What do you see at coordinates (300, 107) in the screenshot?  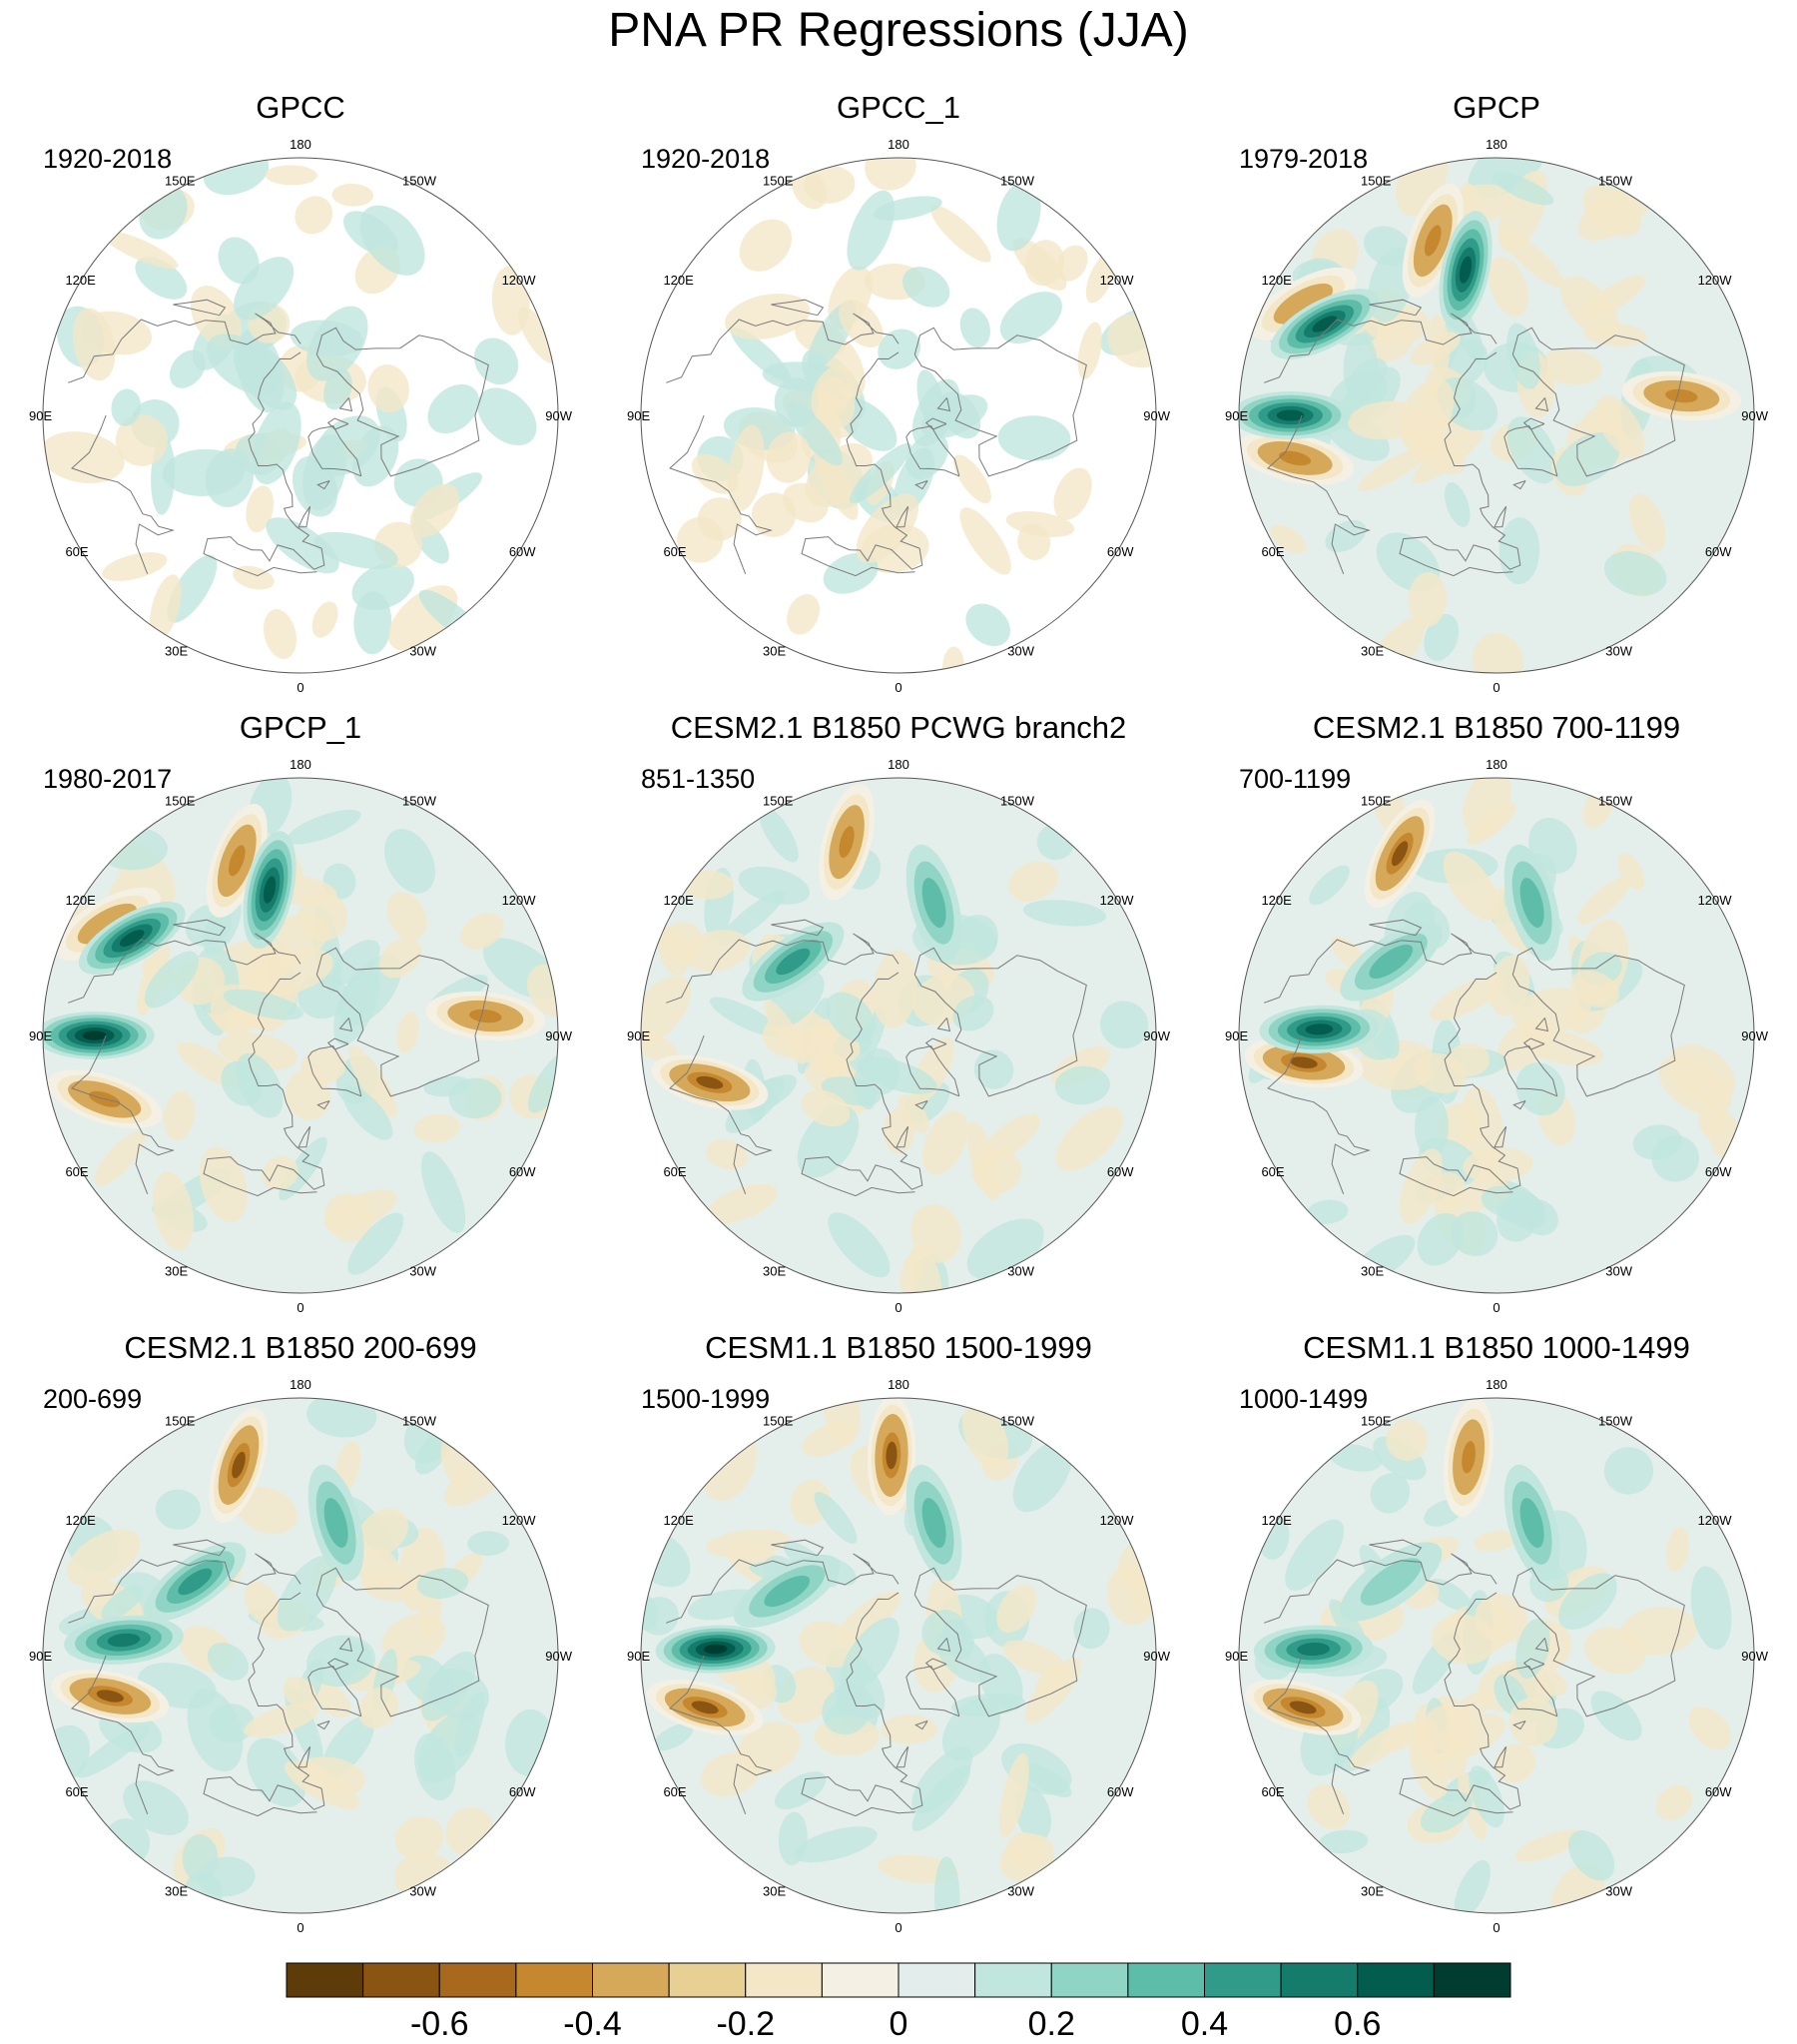 I see `panel-title: GPCC` at bounding box center [300, 107].